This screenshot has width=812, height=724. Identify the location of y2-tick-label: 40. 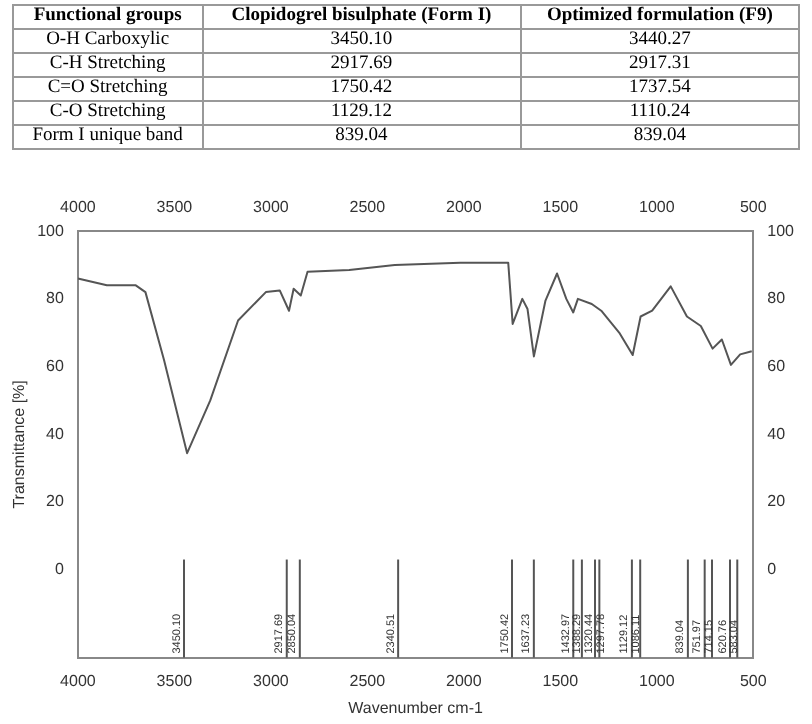
(777, 433).